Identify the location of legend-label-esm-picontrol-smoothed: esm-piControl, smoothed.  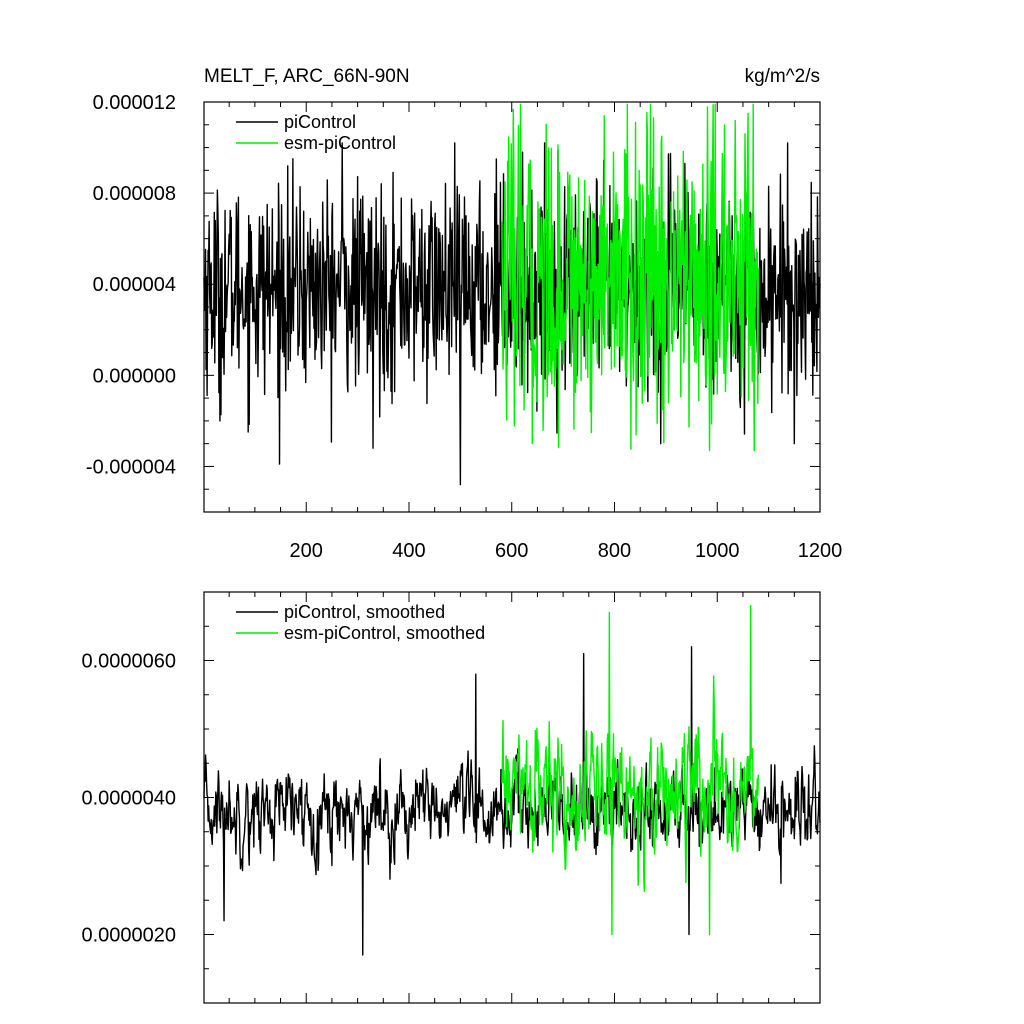
(384, 633).